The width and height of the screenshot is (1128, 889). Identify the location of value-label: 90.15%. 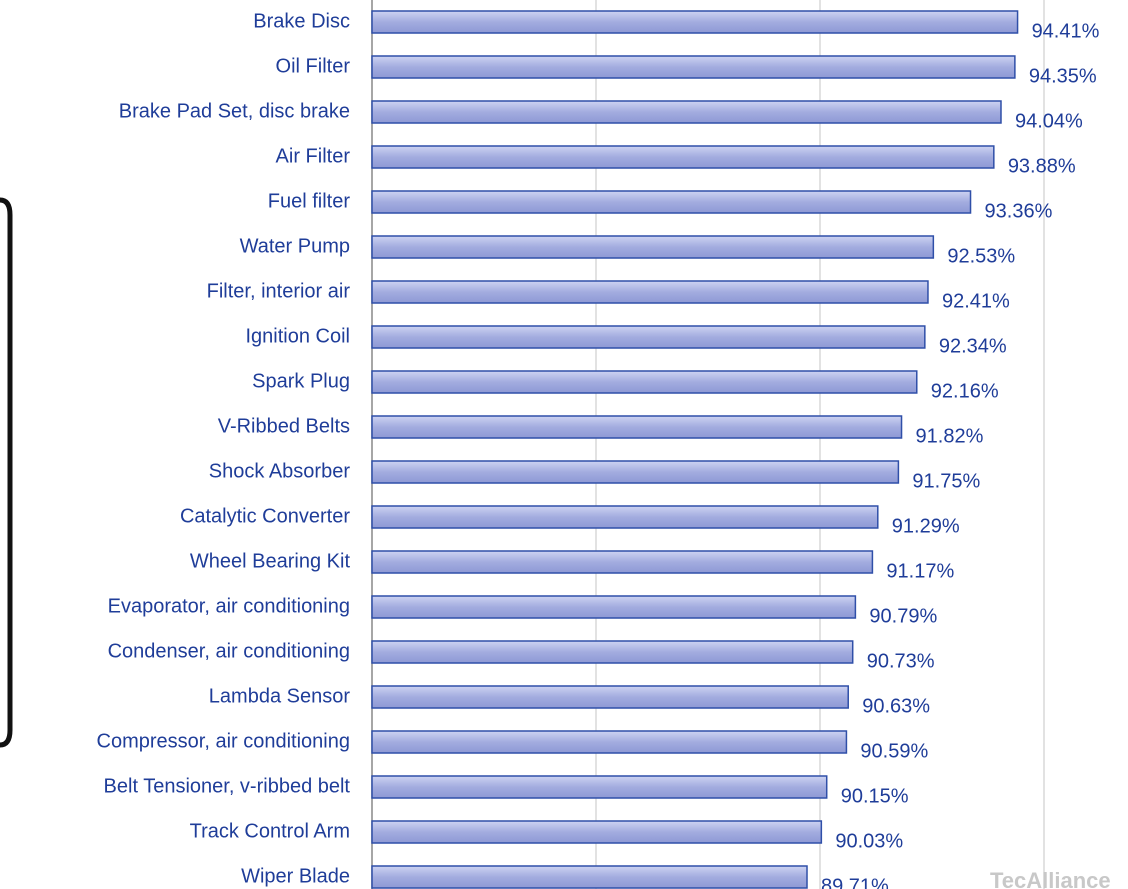
(875, 796).